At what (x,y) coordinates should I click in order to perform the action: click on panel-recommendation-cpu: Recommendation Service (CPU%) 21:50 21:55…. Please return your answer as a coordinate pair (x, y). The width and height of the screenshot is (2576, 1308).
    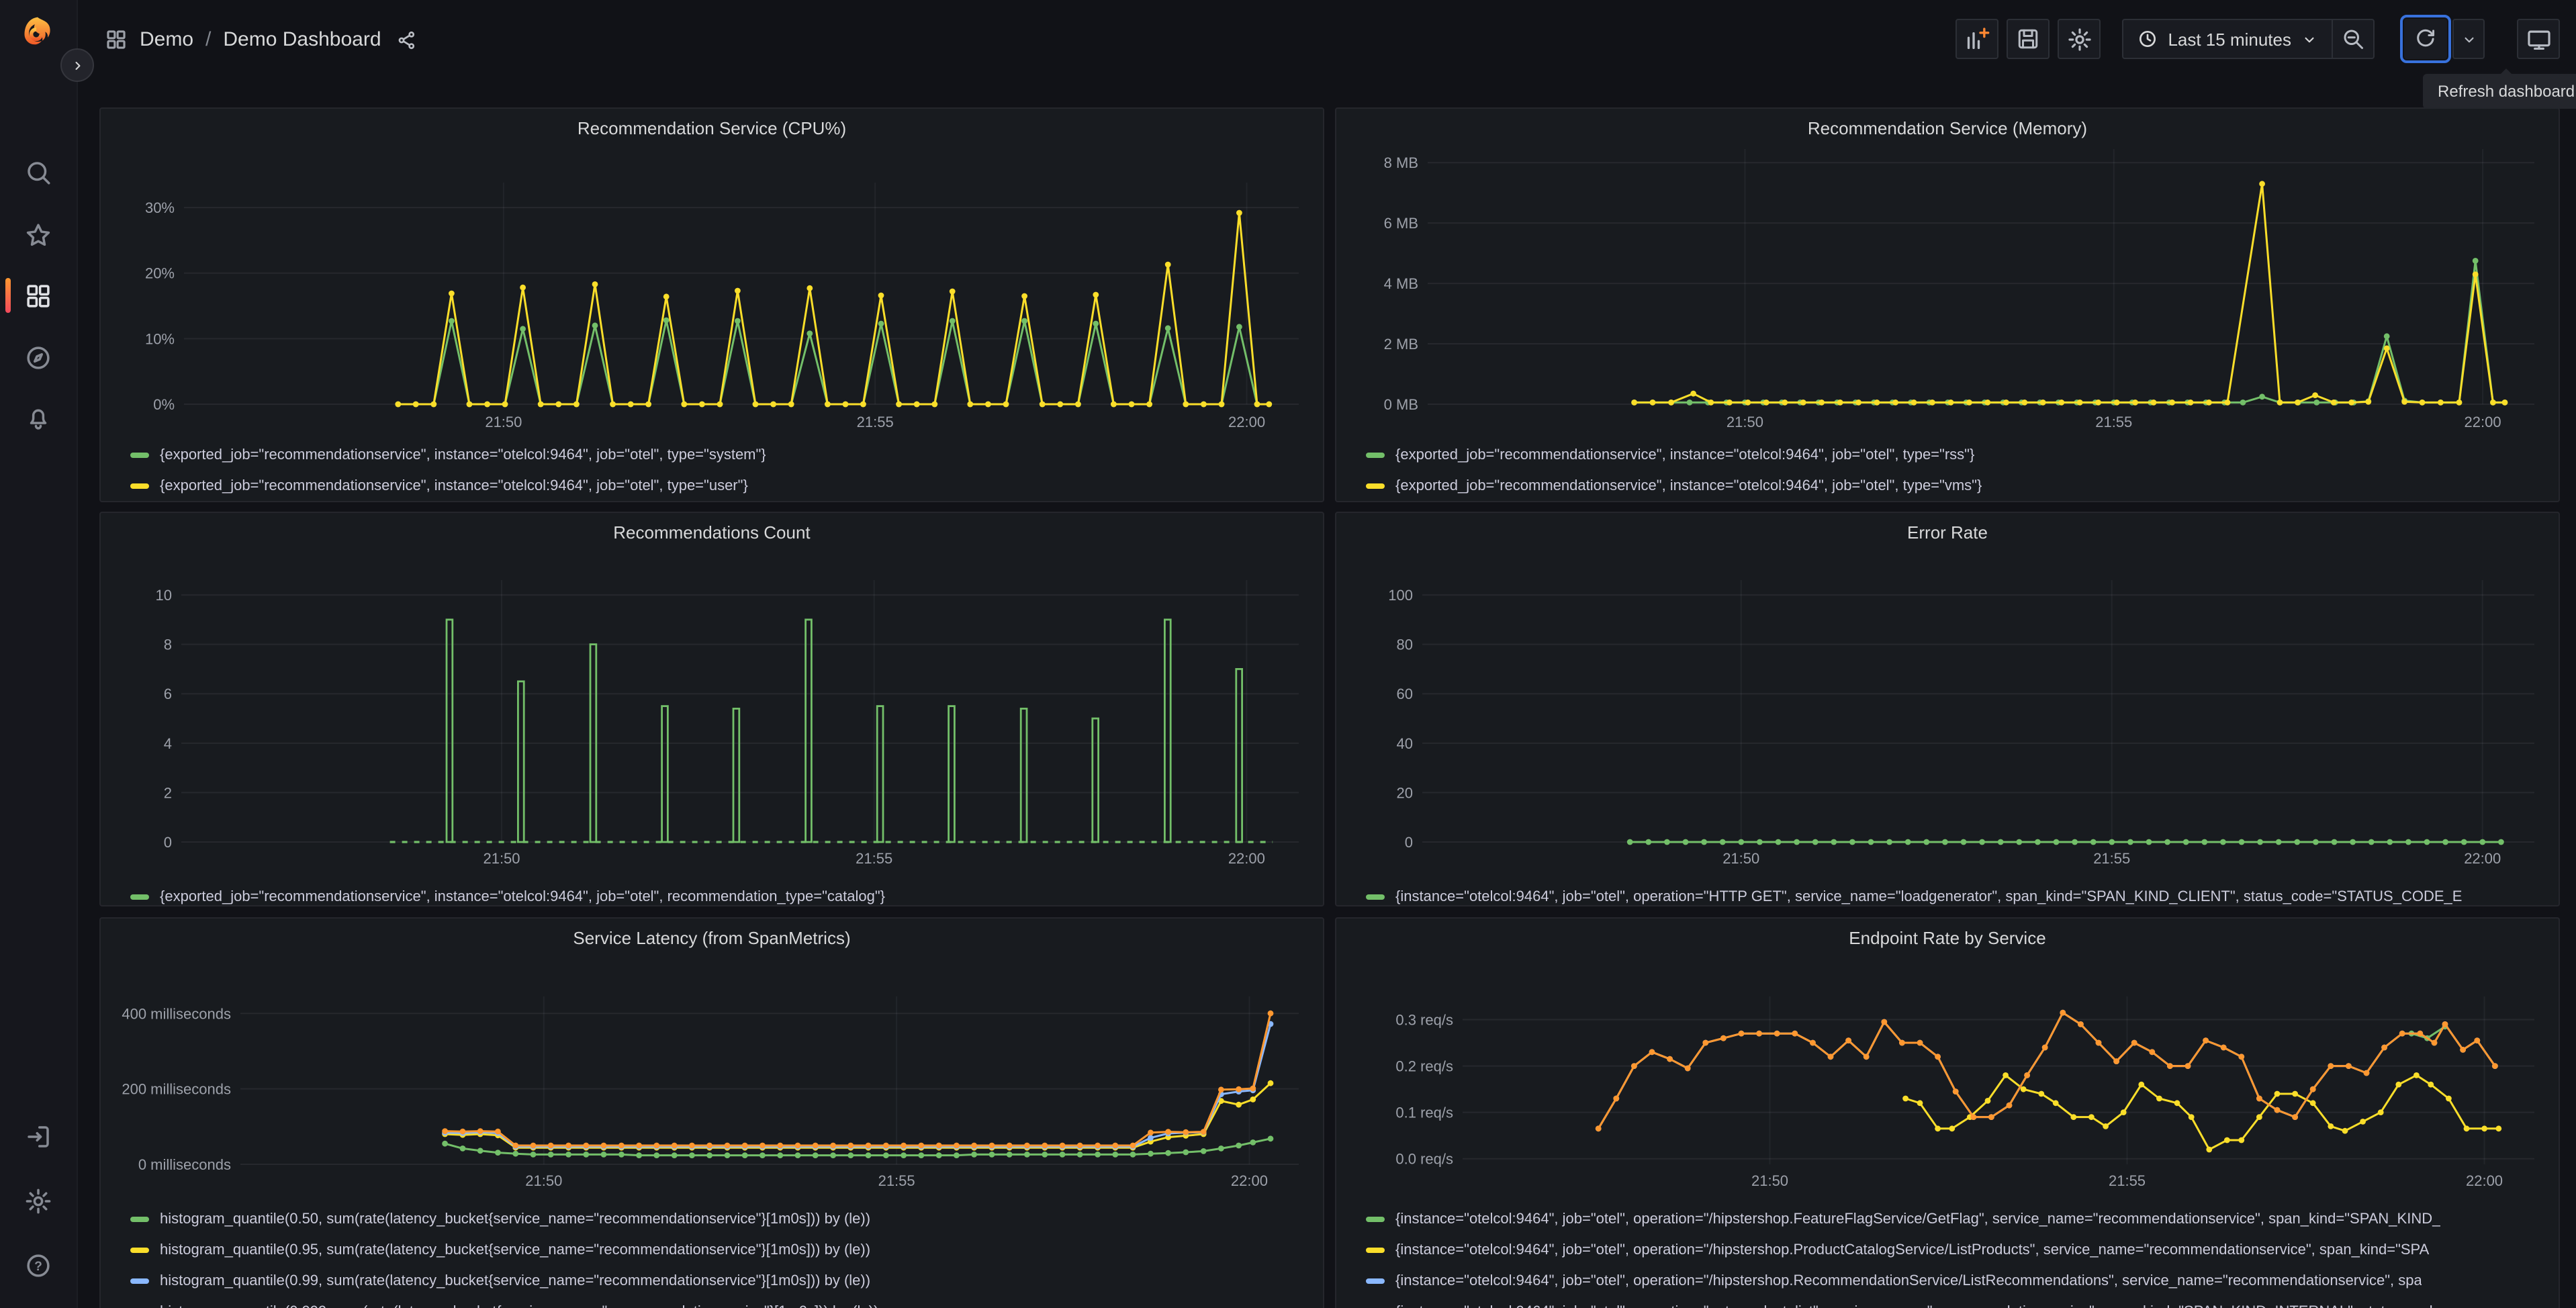
    Looking at the image, I should click on (711, 304).